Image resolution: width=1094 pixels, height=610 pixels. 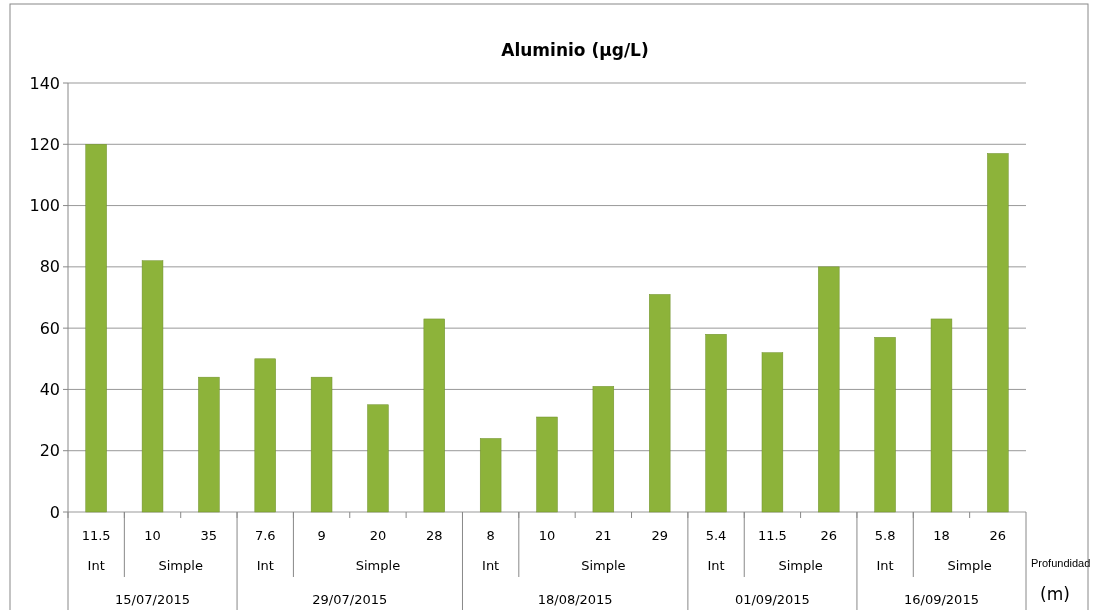 I want to click on y-tick-label: 140, so click(x=44, y=83).